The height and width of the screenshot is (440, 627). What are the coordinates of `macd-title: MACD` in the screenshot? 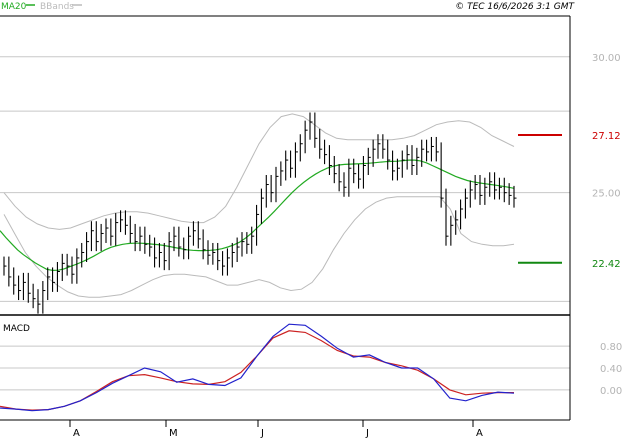 It's located at (16, 329).